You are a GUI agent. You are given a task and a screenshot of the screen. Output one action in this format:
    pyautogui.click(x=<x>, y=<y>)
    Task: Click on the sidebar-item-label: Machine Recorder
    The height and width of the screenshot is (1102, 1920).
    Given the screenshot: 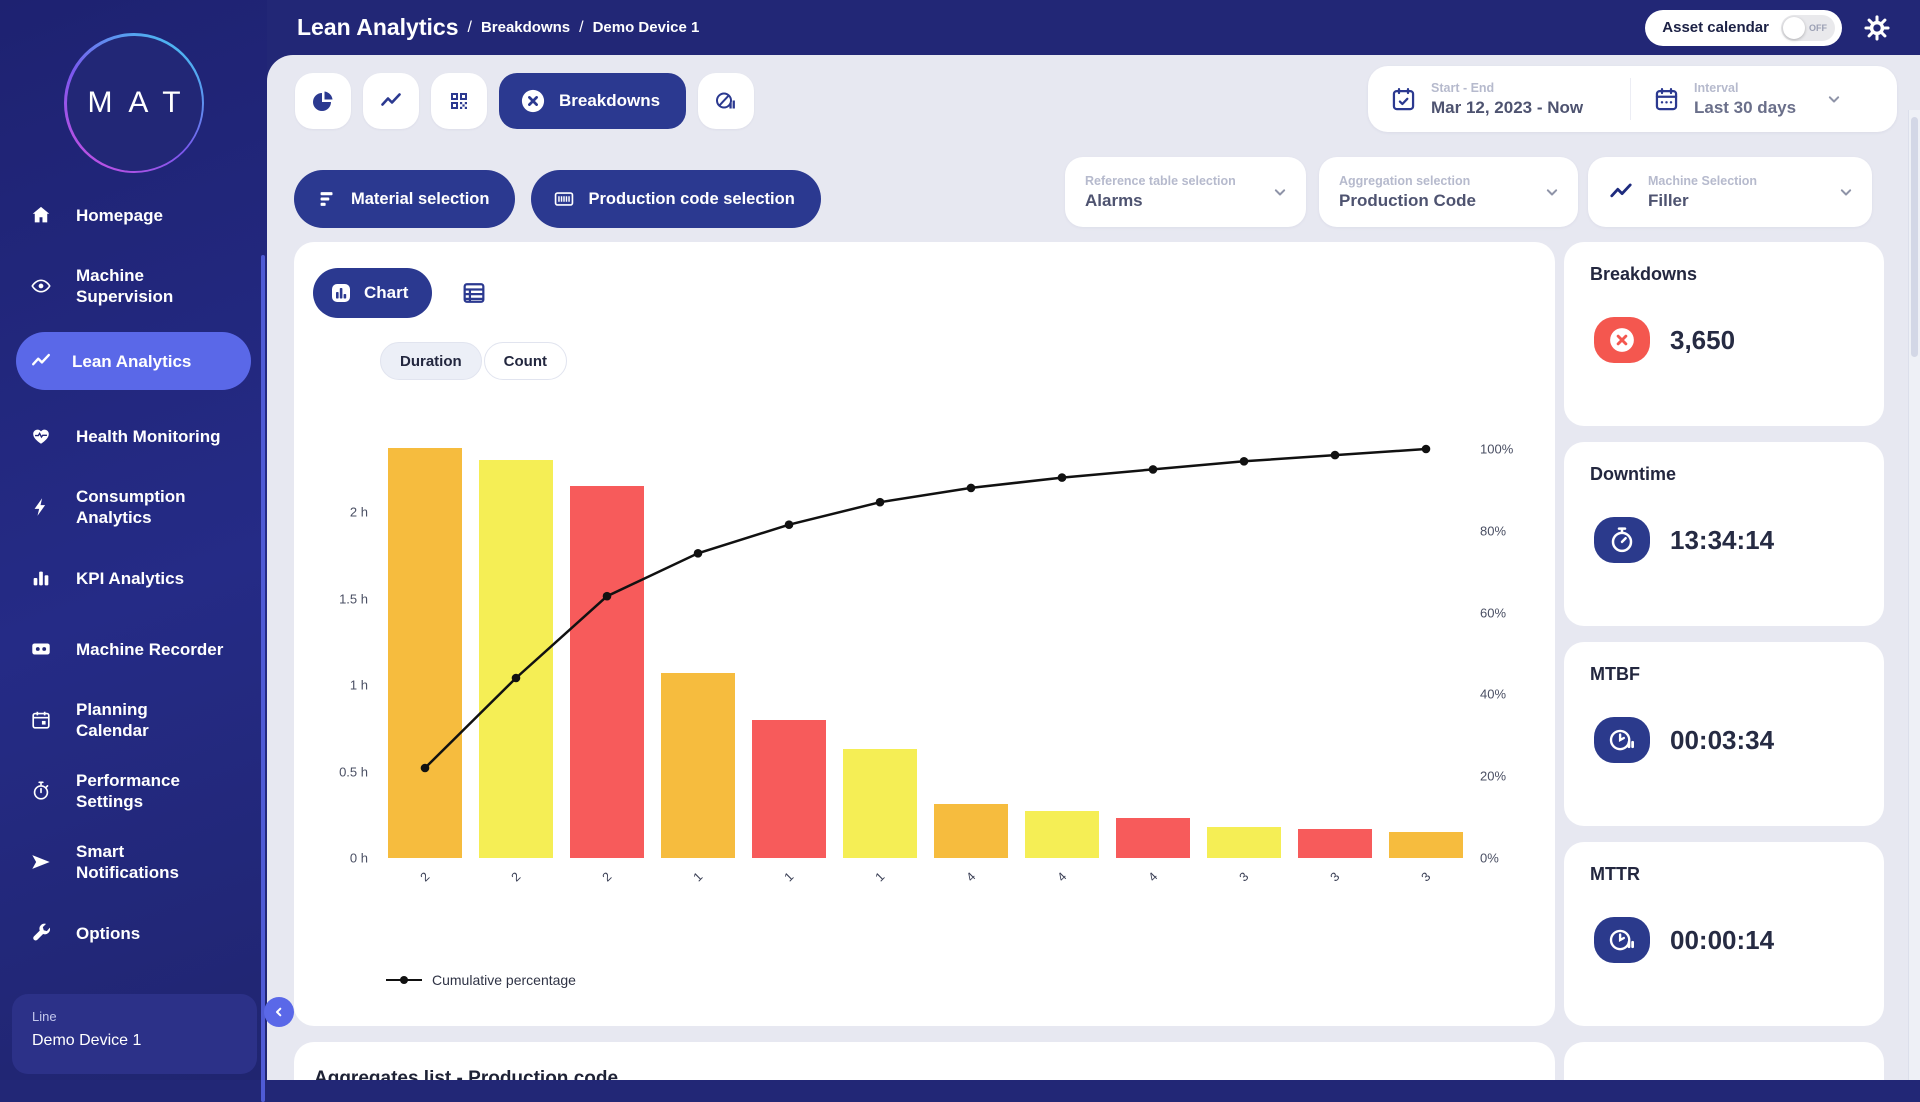 What is the action you would take?
    pyautogui.click(x=150, y=649)
    